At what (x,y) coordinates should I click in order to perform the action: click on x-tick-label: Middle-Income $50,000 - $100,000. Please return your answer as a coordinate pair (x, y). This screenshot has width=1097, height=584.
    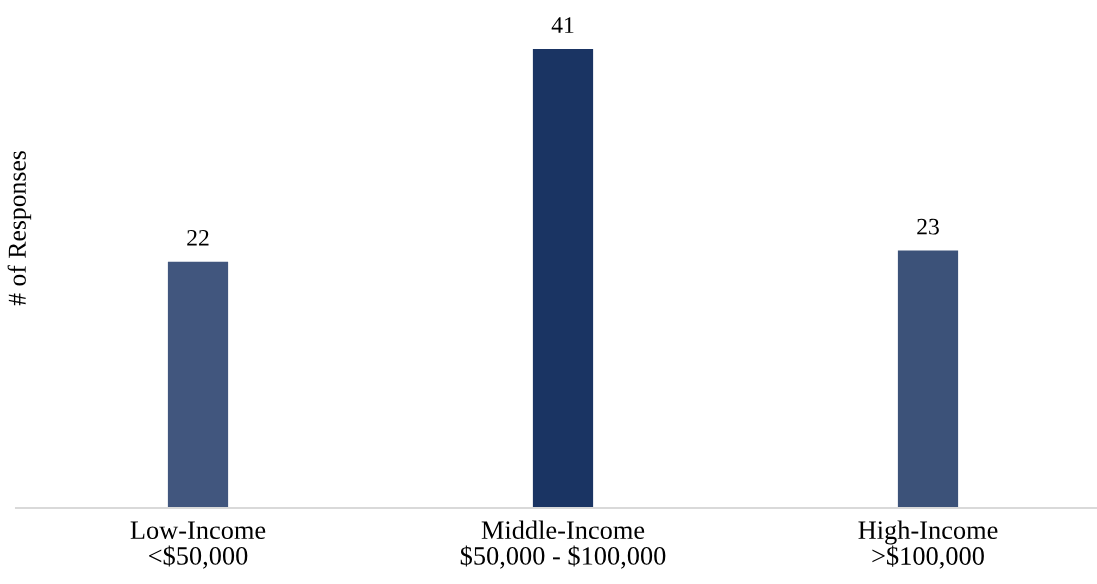
    Looking at the image, I should click on (563, 544).